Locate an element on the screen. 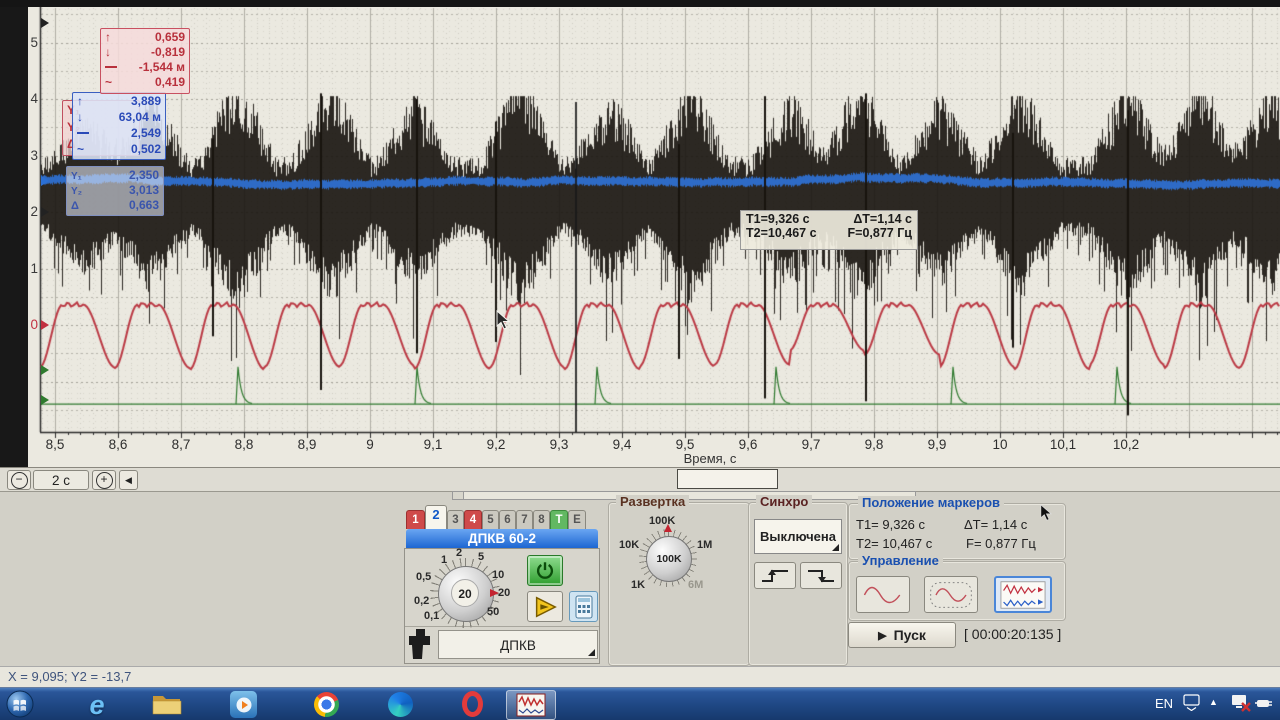  tab-channel-7: 7 is located at coordinates (524, 519).